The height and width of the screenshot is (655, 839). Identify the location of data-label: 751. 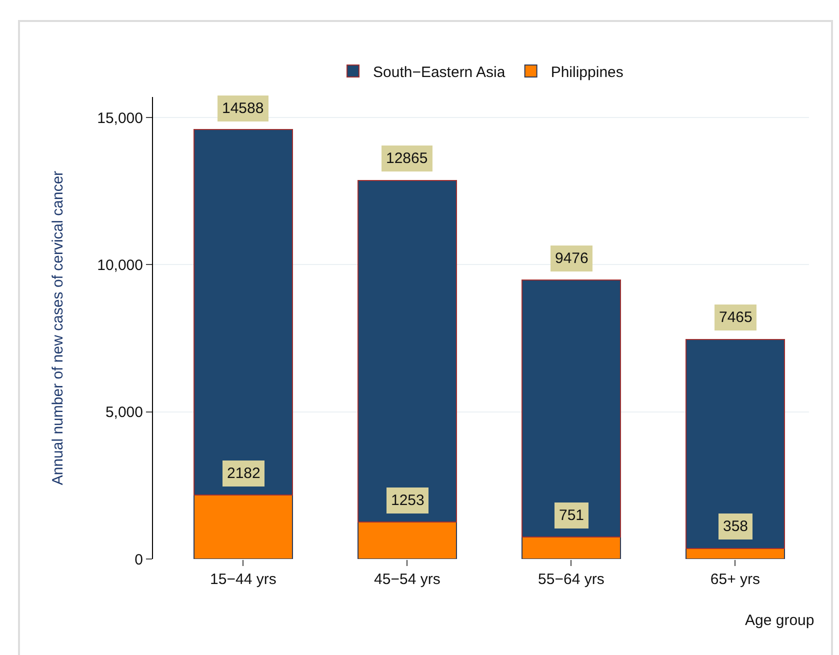
(571, 515).